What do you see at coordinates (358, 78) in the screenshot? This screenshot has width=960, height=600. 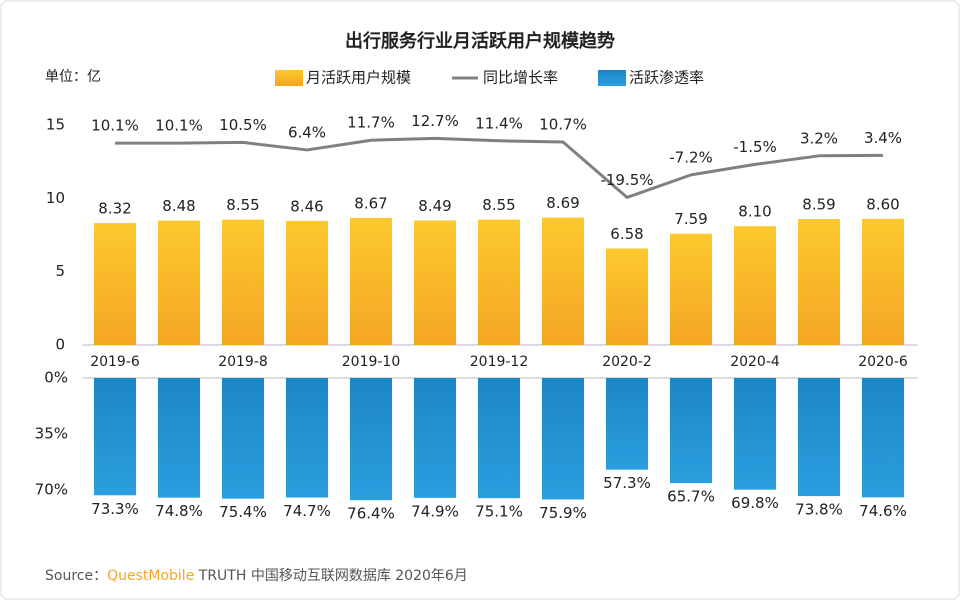 I see `legend-label: 月活跃用户规模` at bounding box center [358, 78].